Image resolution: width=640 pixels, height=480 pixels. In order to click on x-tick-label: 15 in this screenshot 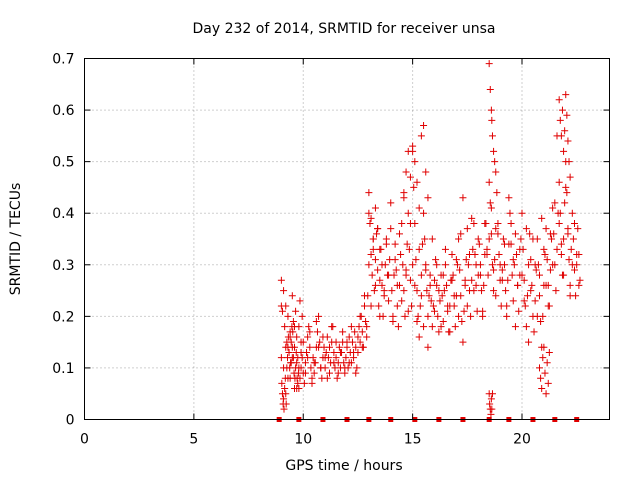, I will do `click(413, 440)`.